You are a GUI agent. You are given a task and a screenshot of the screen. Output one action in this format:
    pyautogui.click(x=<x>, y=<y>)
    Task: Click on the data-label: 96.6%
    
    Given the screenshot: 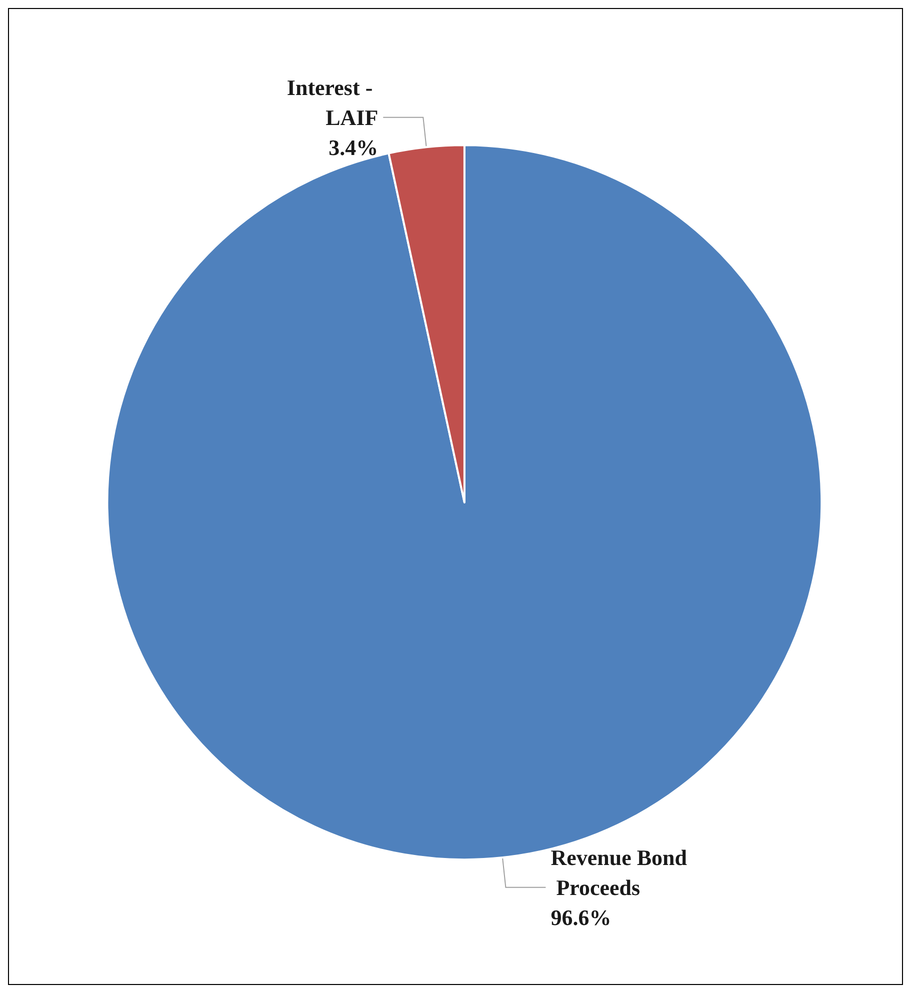 What is the action you would take?
    pyautogui.click(x=581, y=917)
    